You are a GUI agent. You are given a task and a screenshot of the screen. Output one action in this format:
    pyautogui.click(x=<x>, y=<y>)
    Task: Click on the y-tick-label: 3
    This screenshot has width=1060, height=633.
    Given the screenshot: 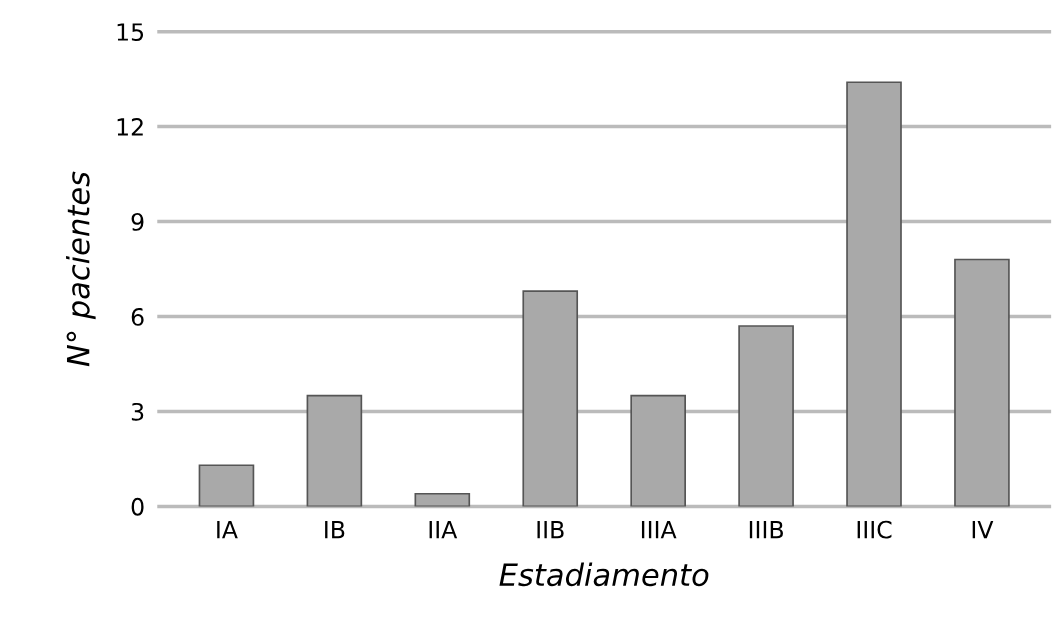 What is the action you would take?
    pyautogui.click(x=137, y=411)
    